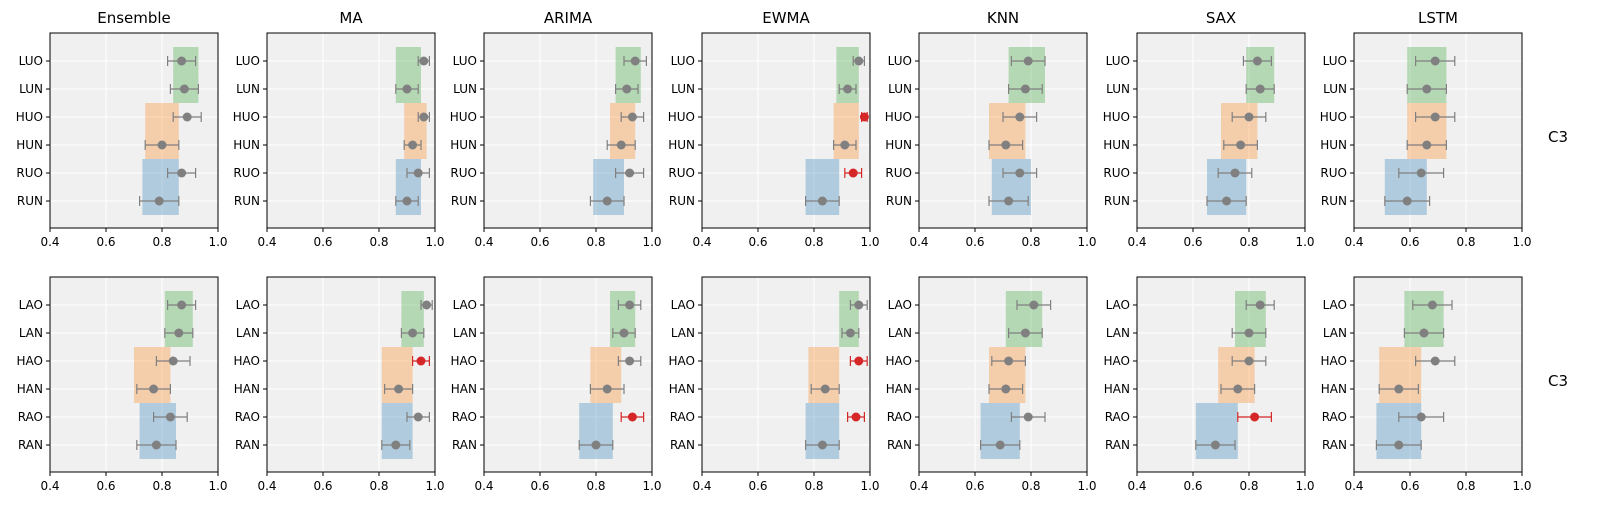  I want to click on panel-1-xtick-label-3: 1.0, so click(217, 242).